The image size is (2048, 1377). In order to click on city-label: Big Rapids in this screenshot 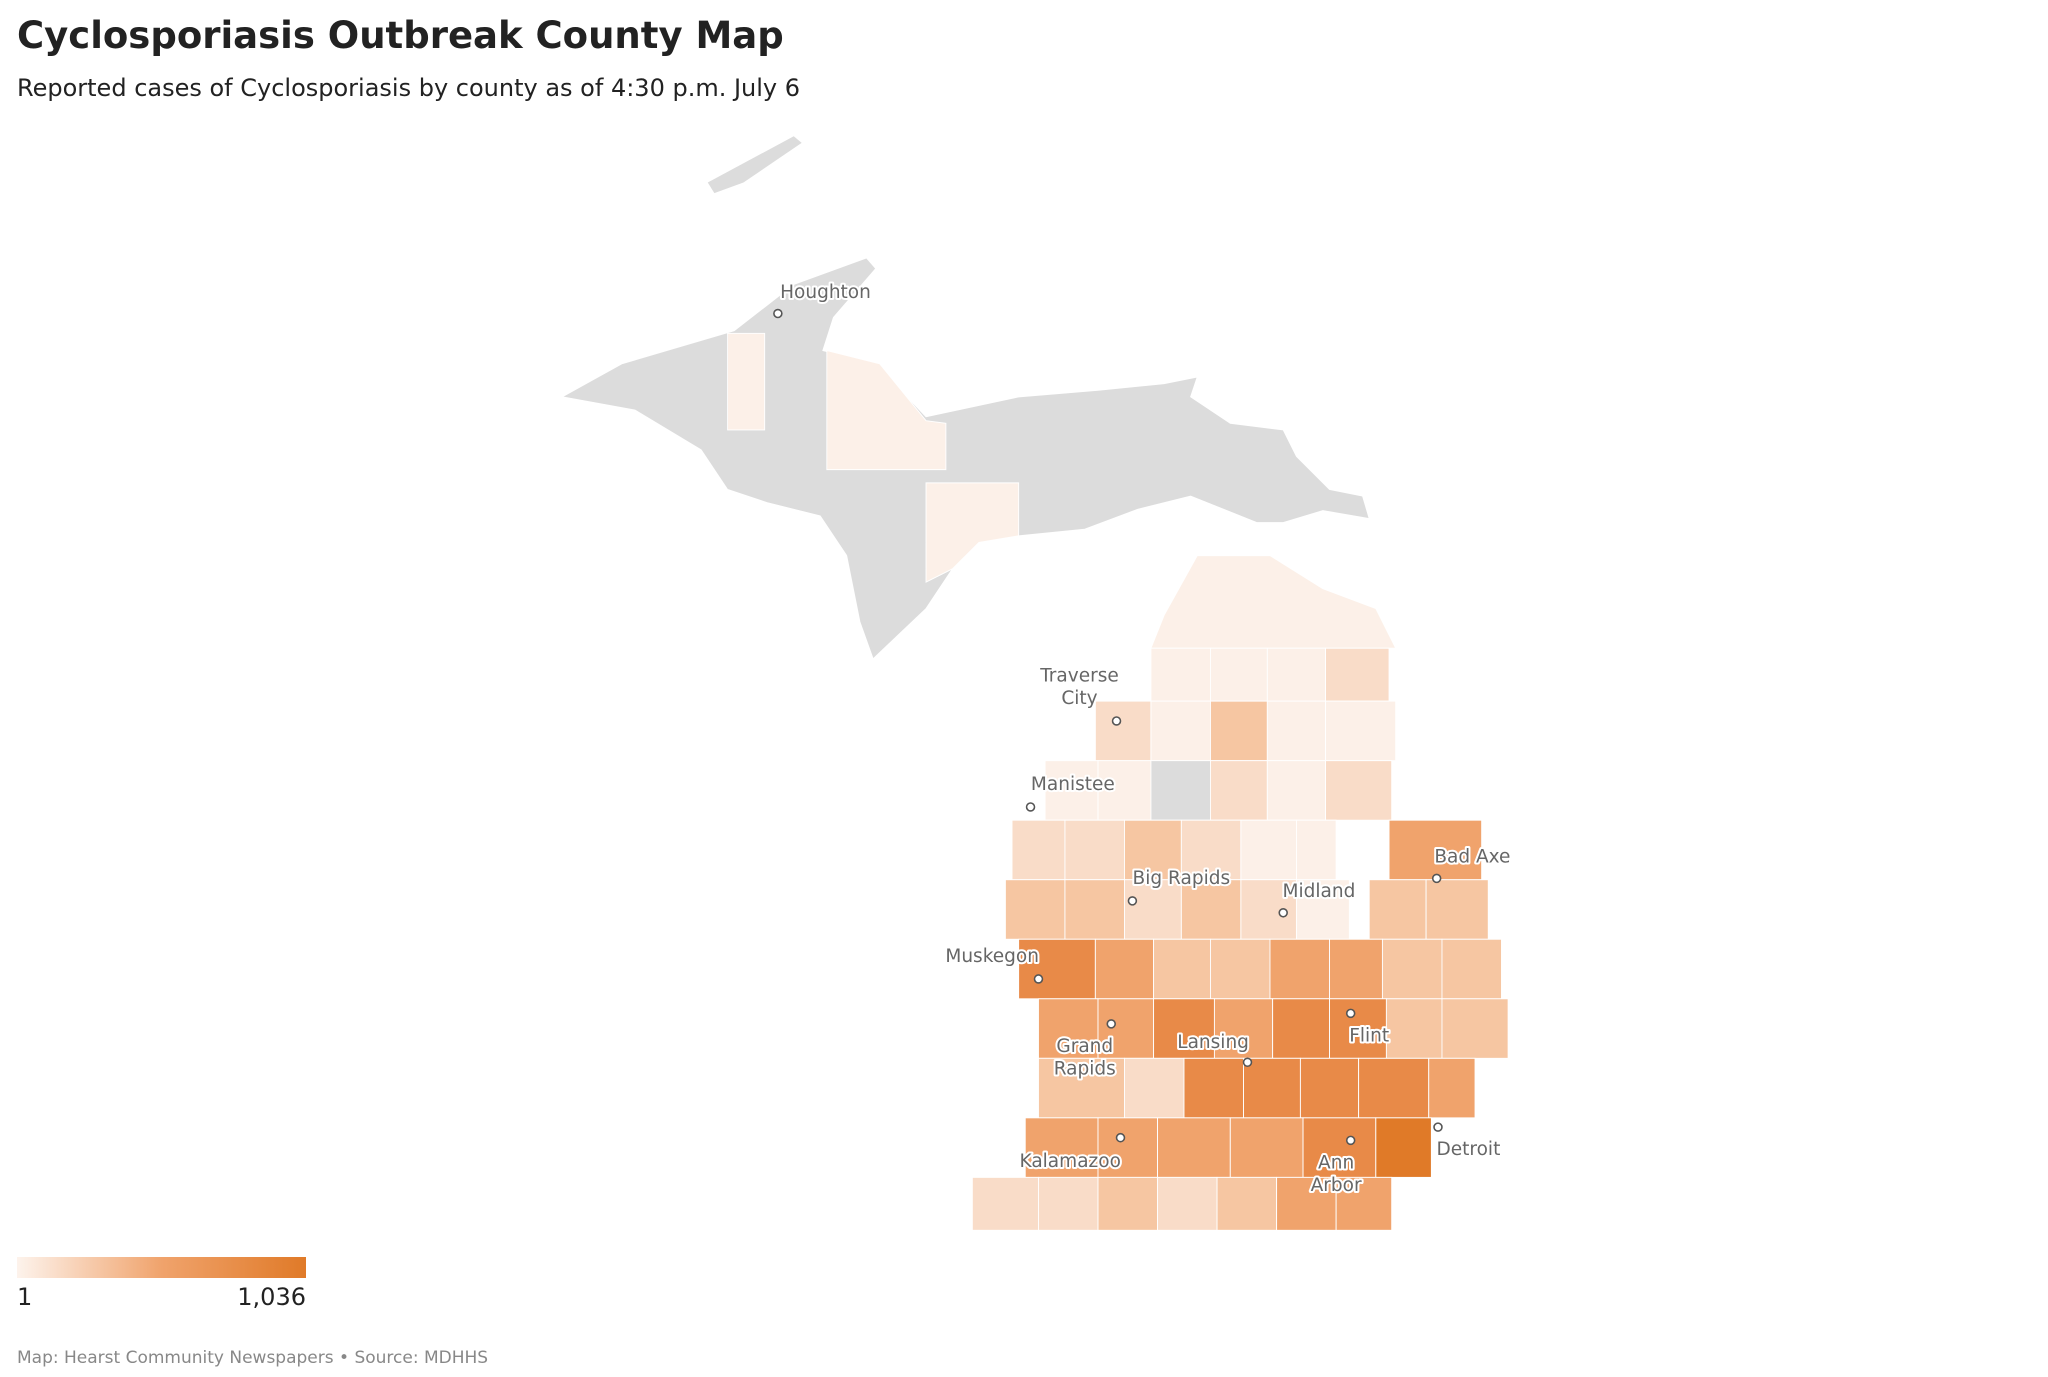, I will do `click(1182, 878)`.